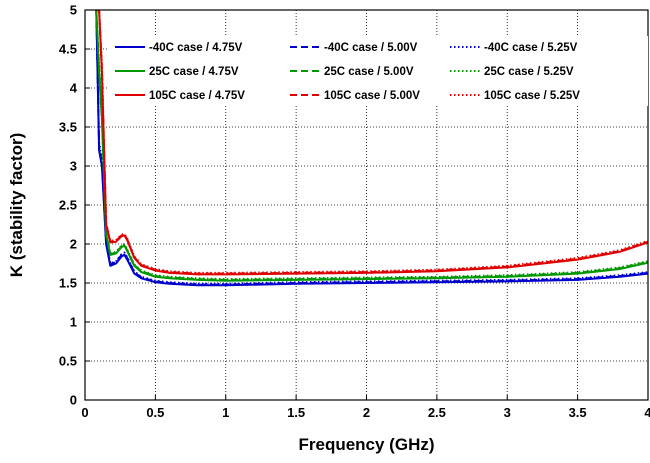 Image resolution: width=650 pixels, height=463 pixels. Describe the element at coordinates (194, 72) in the screenshot. I see `legend-label: 25C case / 4.75V` at that location.